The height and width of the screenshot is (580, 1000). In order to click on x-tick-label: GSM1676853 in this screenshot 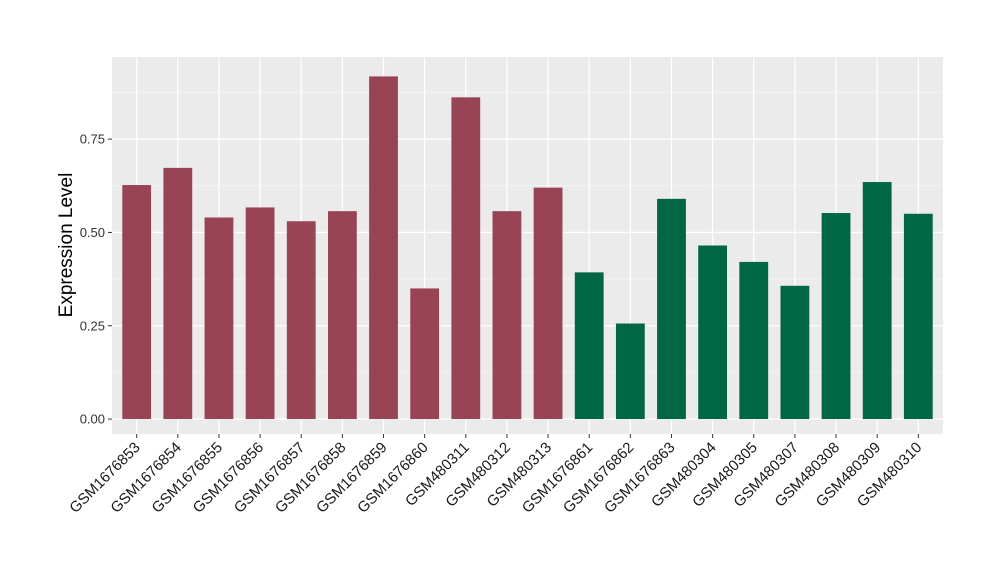, I will do `click(104, 477)`.